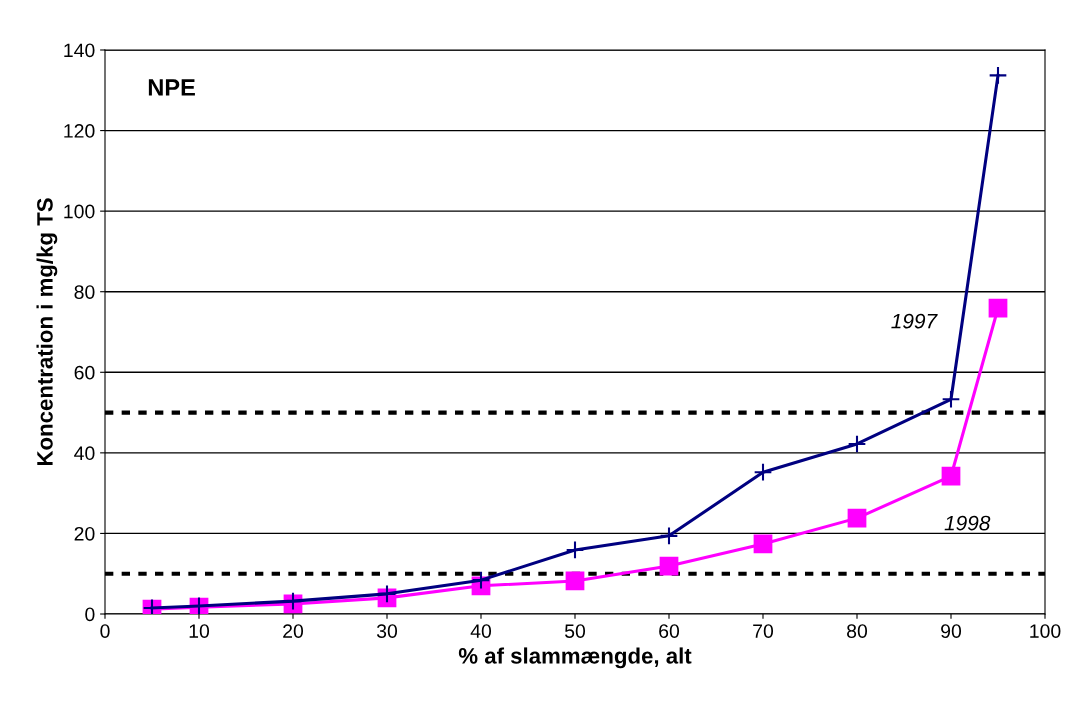 The width and height of the screenshot is (1090, 704). What do you see at coordinates (857, 631) in the screenshot?
I see `x-tick-label: 80` at bounding box center [857, 631].